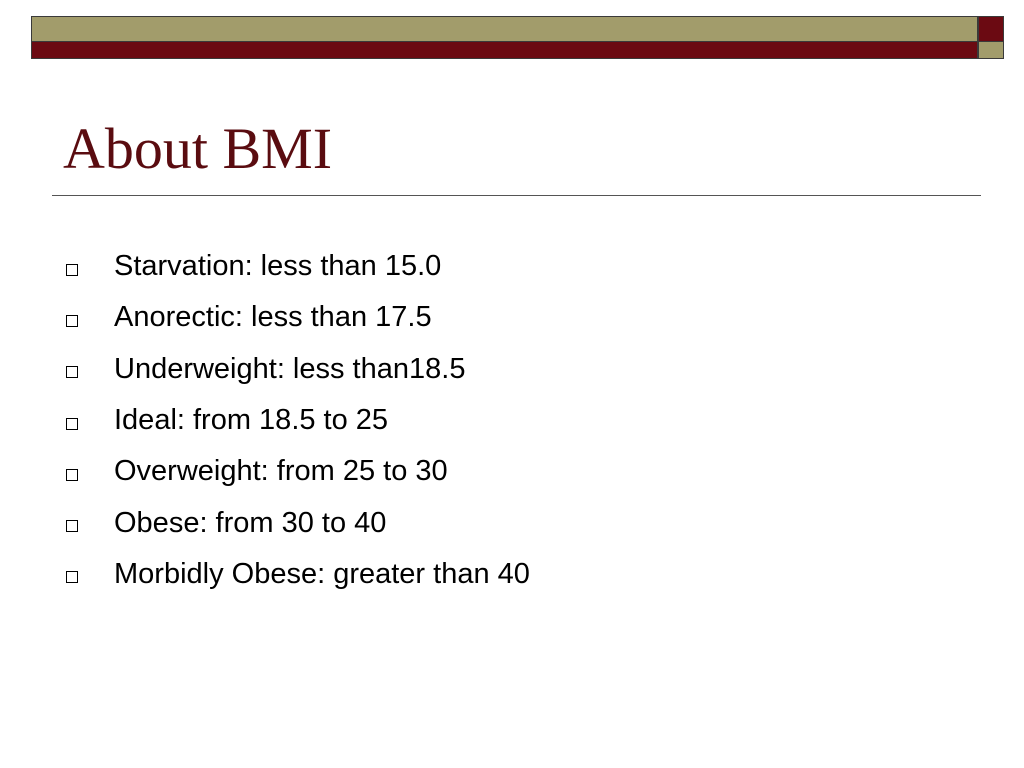 The height and width of the screenshot is (768, 1024). Describe the element at coordinates (251, 420) in the screenshot. I see `bullet-text: Ideal: from 18.5 to 25` at that location.